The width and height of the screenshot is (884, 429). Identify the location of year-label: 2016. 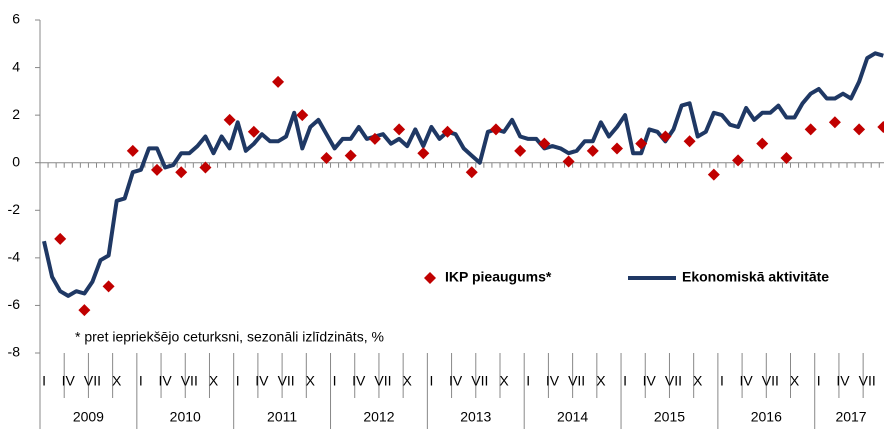
(766, 417).